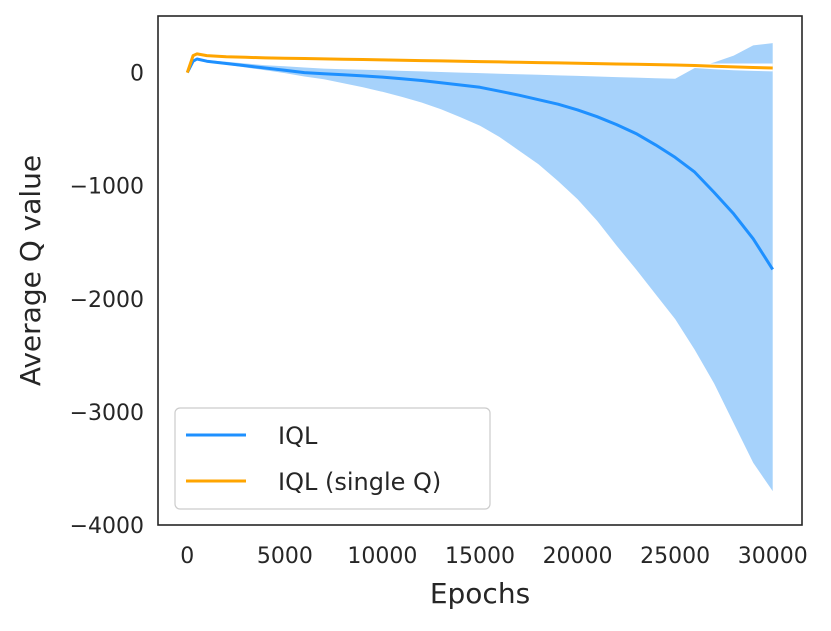 Image resolution: width=831 pixels, height=631 pixels. I want to click on x-axis-ticks: 0 5000 10000 15000 20000 25000 30000, so click(493, 556).